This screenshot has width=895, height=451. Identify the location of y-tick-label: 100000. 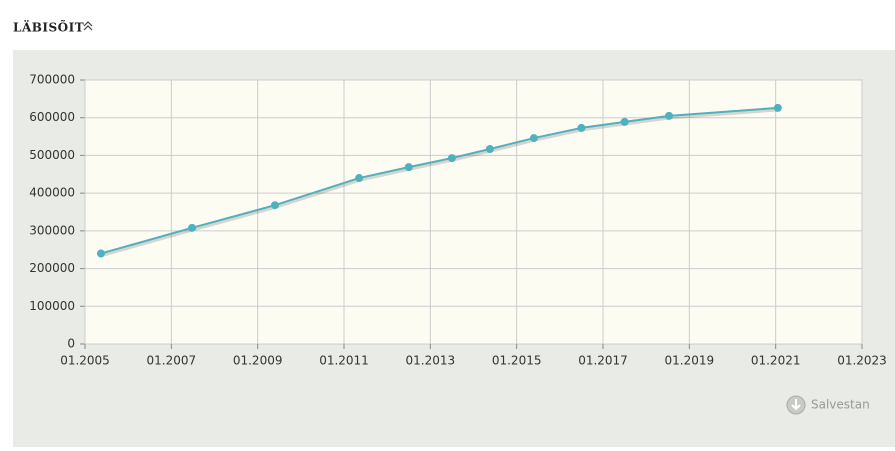
(52, 306).